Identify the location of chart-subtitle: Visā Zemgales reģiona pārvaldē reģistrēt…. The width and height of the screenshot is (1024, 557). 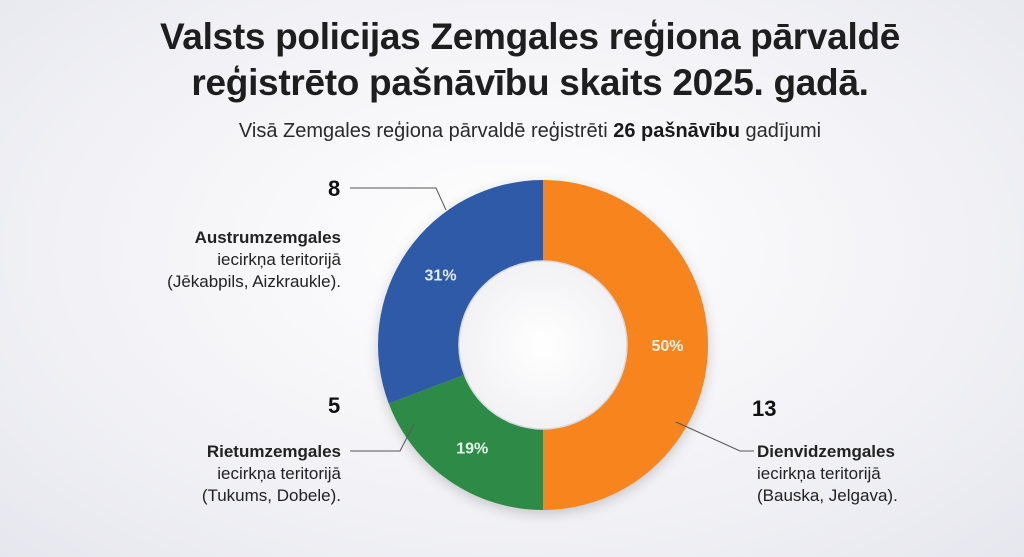
(512, 131).